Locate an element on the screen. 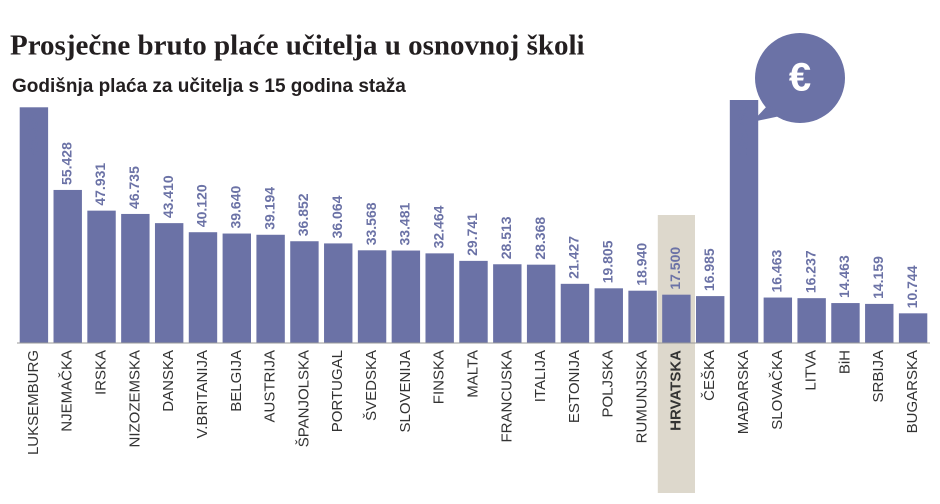 The height and width of the screenshot is (504, 940). x-tick-label: SLOVAČKA is located at coordinates (777, 390).